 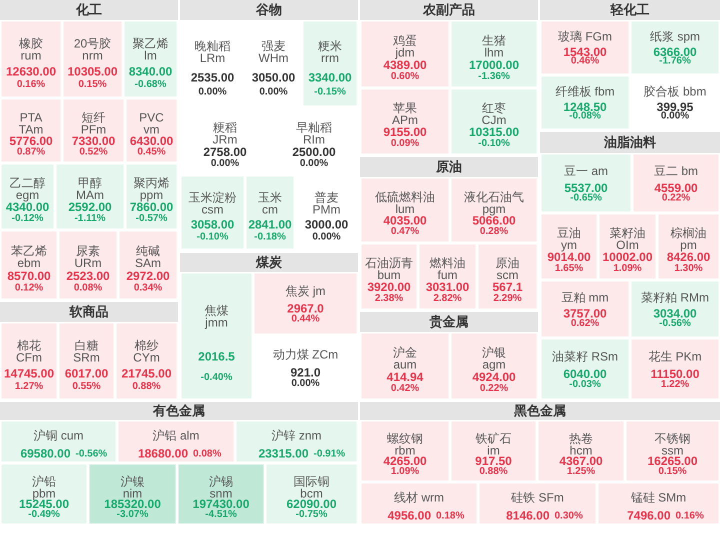 I want to click on category-label: 生猪 lhm, so click(x=494, y=46).